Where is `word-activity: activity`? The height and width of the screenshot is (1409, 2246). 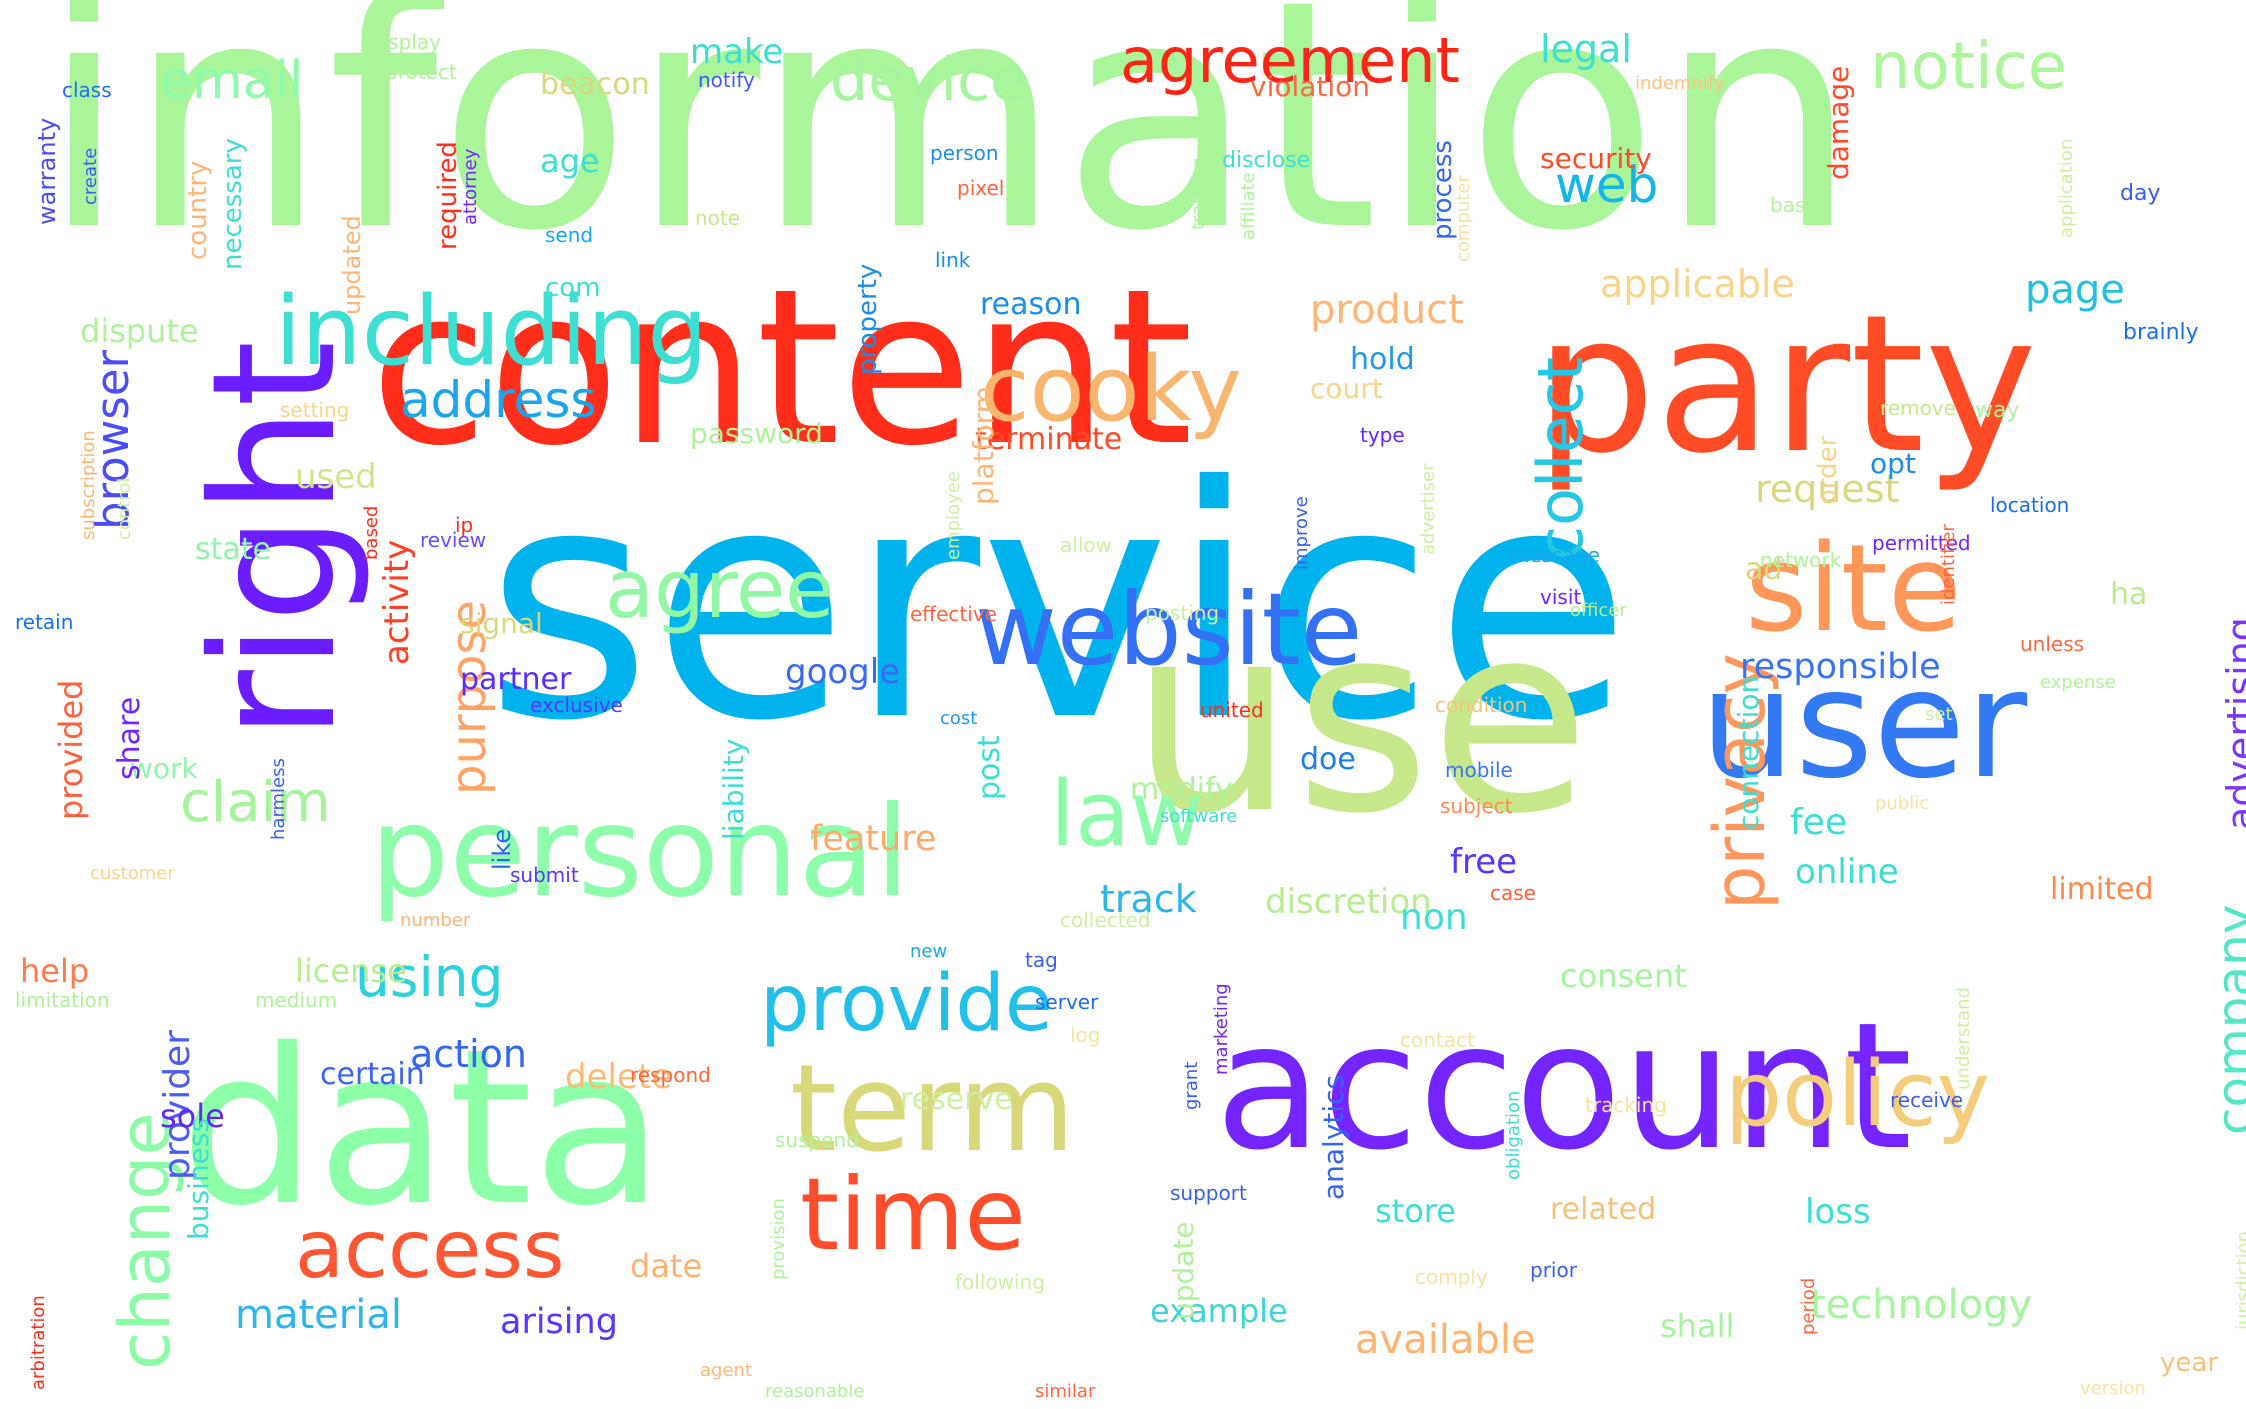
word-activity: activity is located at coordinates (397, 602).